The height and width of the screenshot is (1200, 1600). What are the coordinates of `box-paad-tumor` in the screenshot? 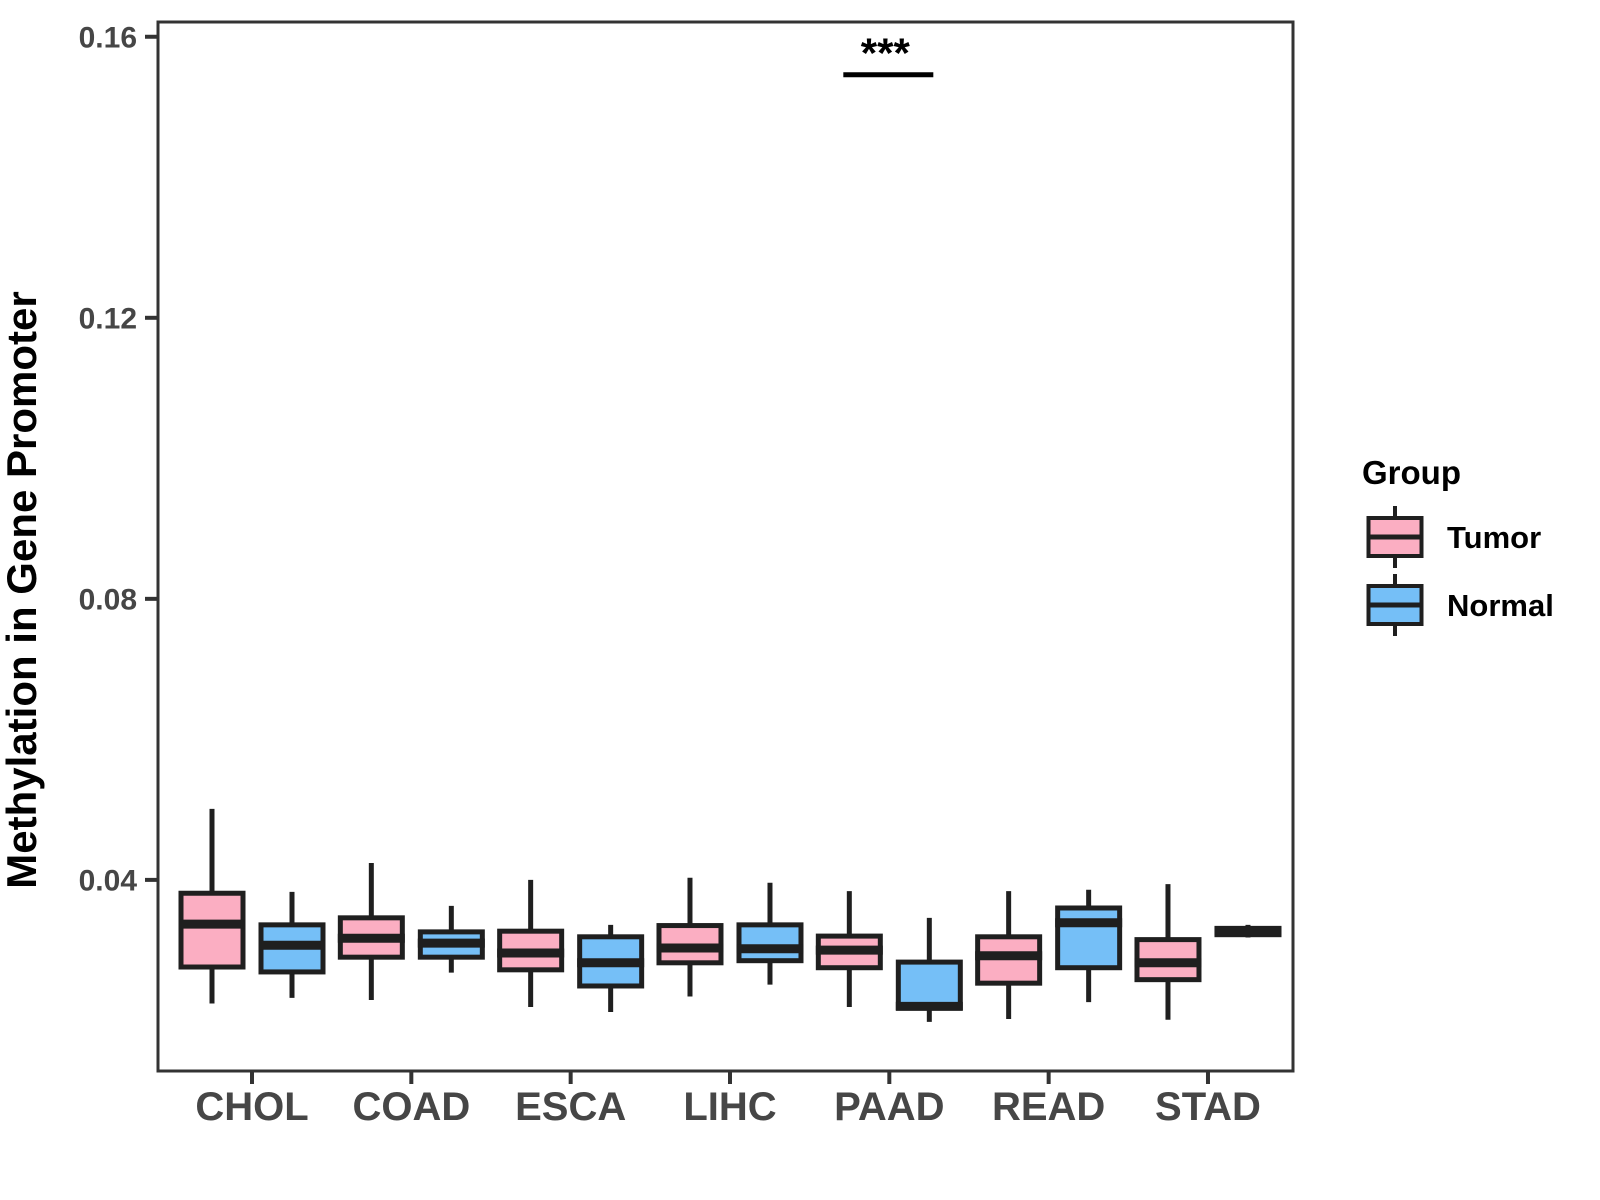 It's located at (849, 949).